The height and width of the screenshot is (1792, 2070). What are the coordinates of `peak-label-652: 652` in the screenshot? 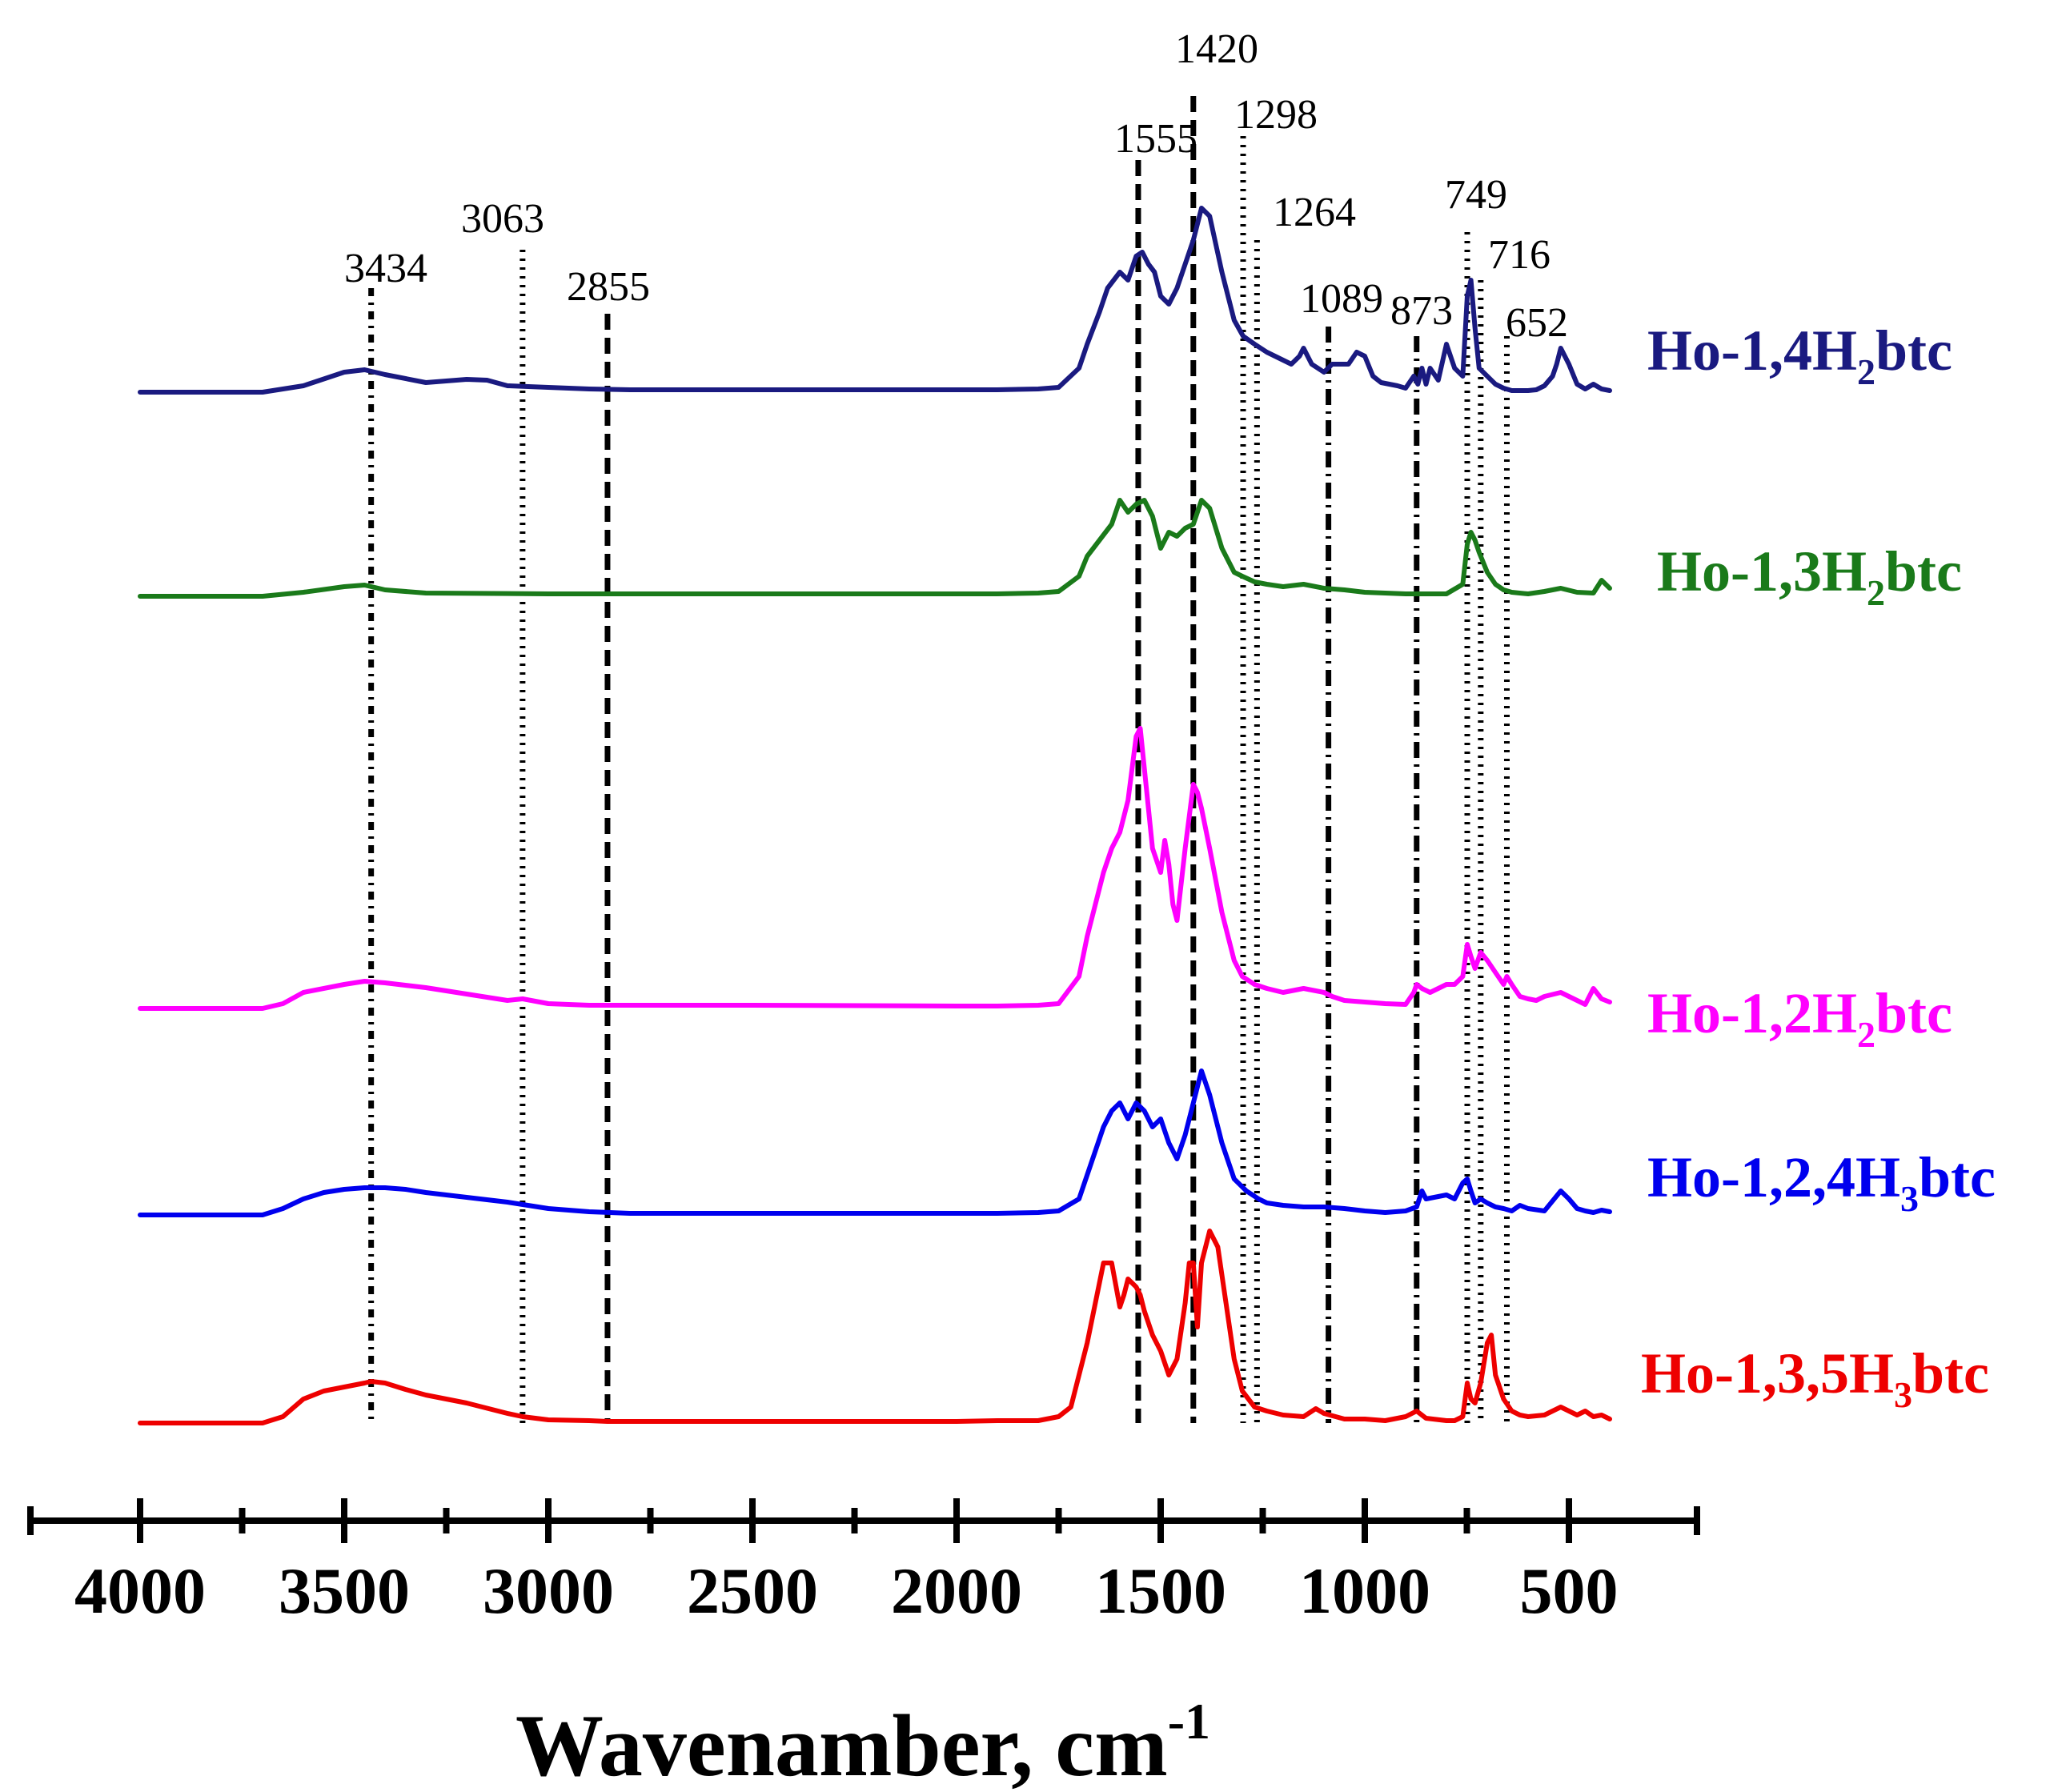 It's located at (1537, 323).